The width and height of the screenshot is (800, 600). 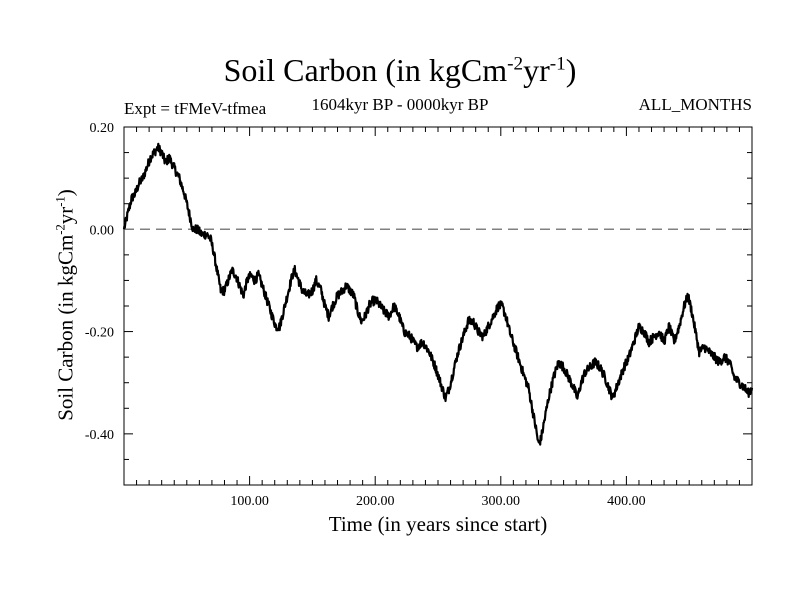 I want to click on y-tick-label: 0.20, so click(x=102, y=128).